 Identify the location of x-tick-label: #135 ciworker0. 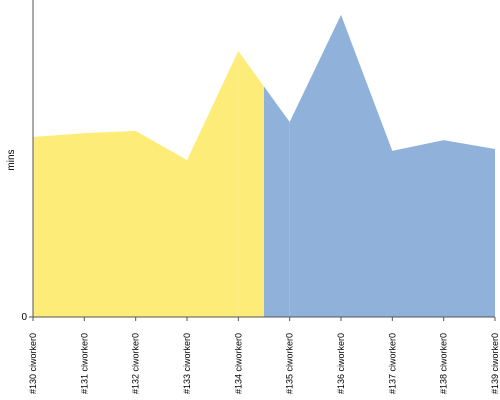
(290, 363).